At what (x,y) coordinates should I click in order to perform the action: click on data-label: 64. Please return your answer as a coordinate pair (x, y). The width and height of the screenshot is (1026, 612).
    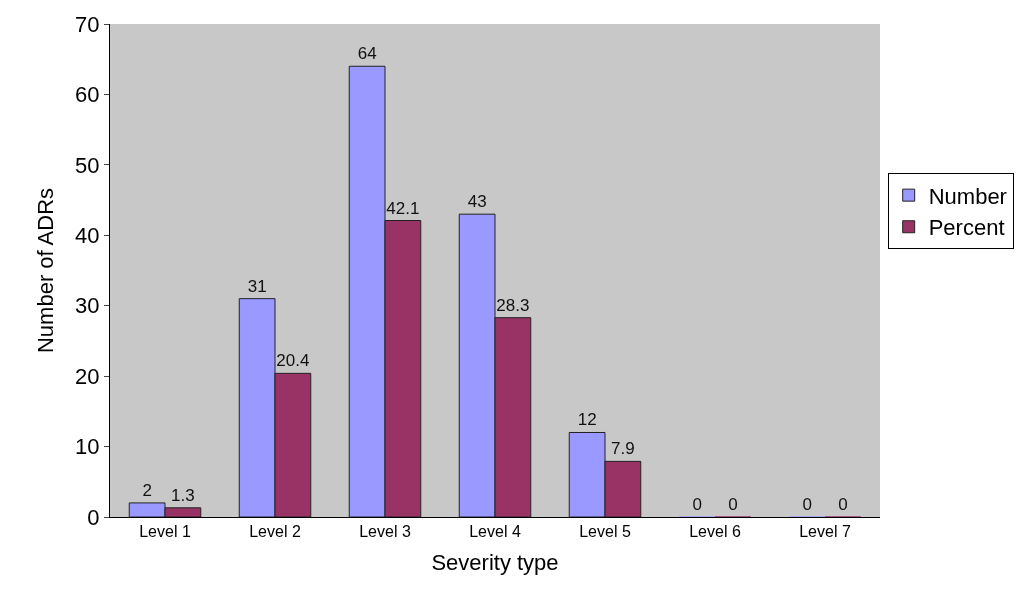
    Looking at the image, I should click on (367, 54).